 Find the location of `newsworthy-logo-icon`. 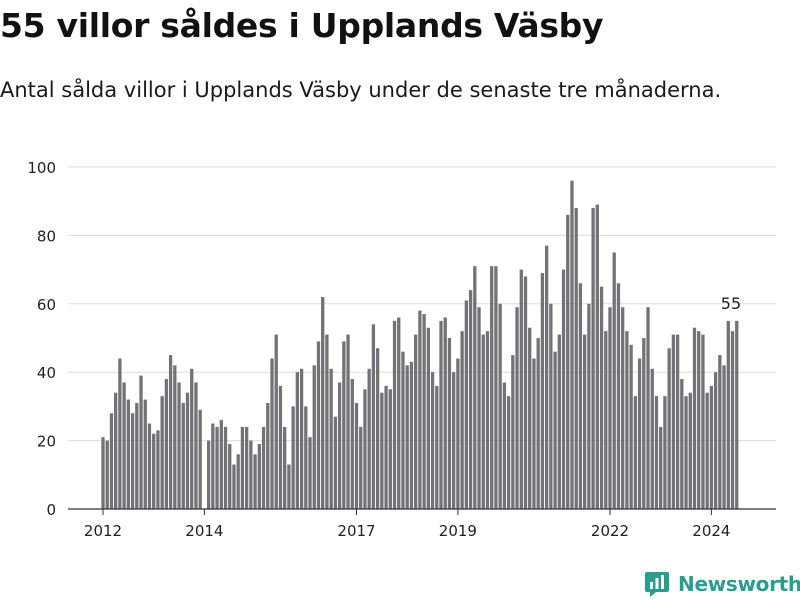

newsworthy-logo-icon is located at coordinates (657, 584).